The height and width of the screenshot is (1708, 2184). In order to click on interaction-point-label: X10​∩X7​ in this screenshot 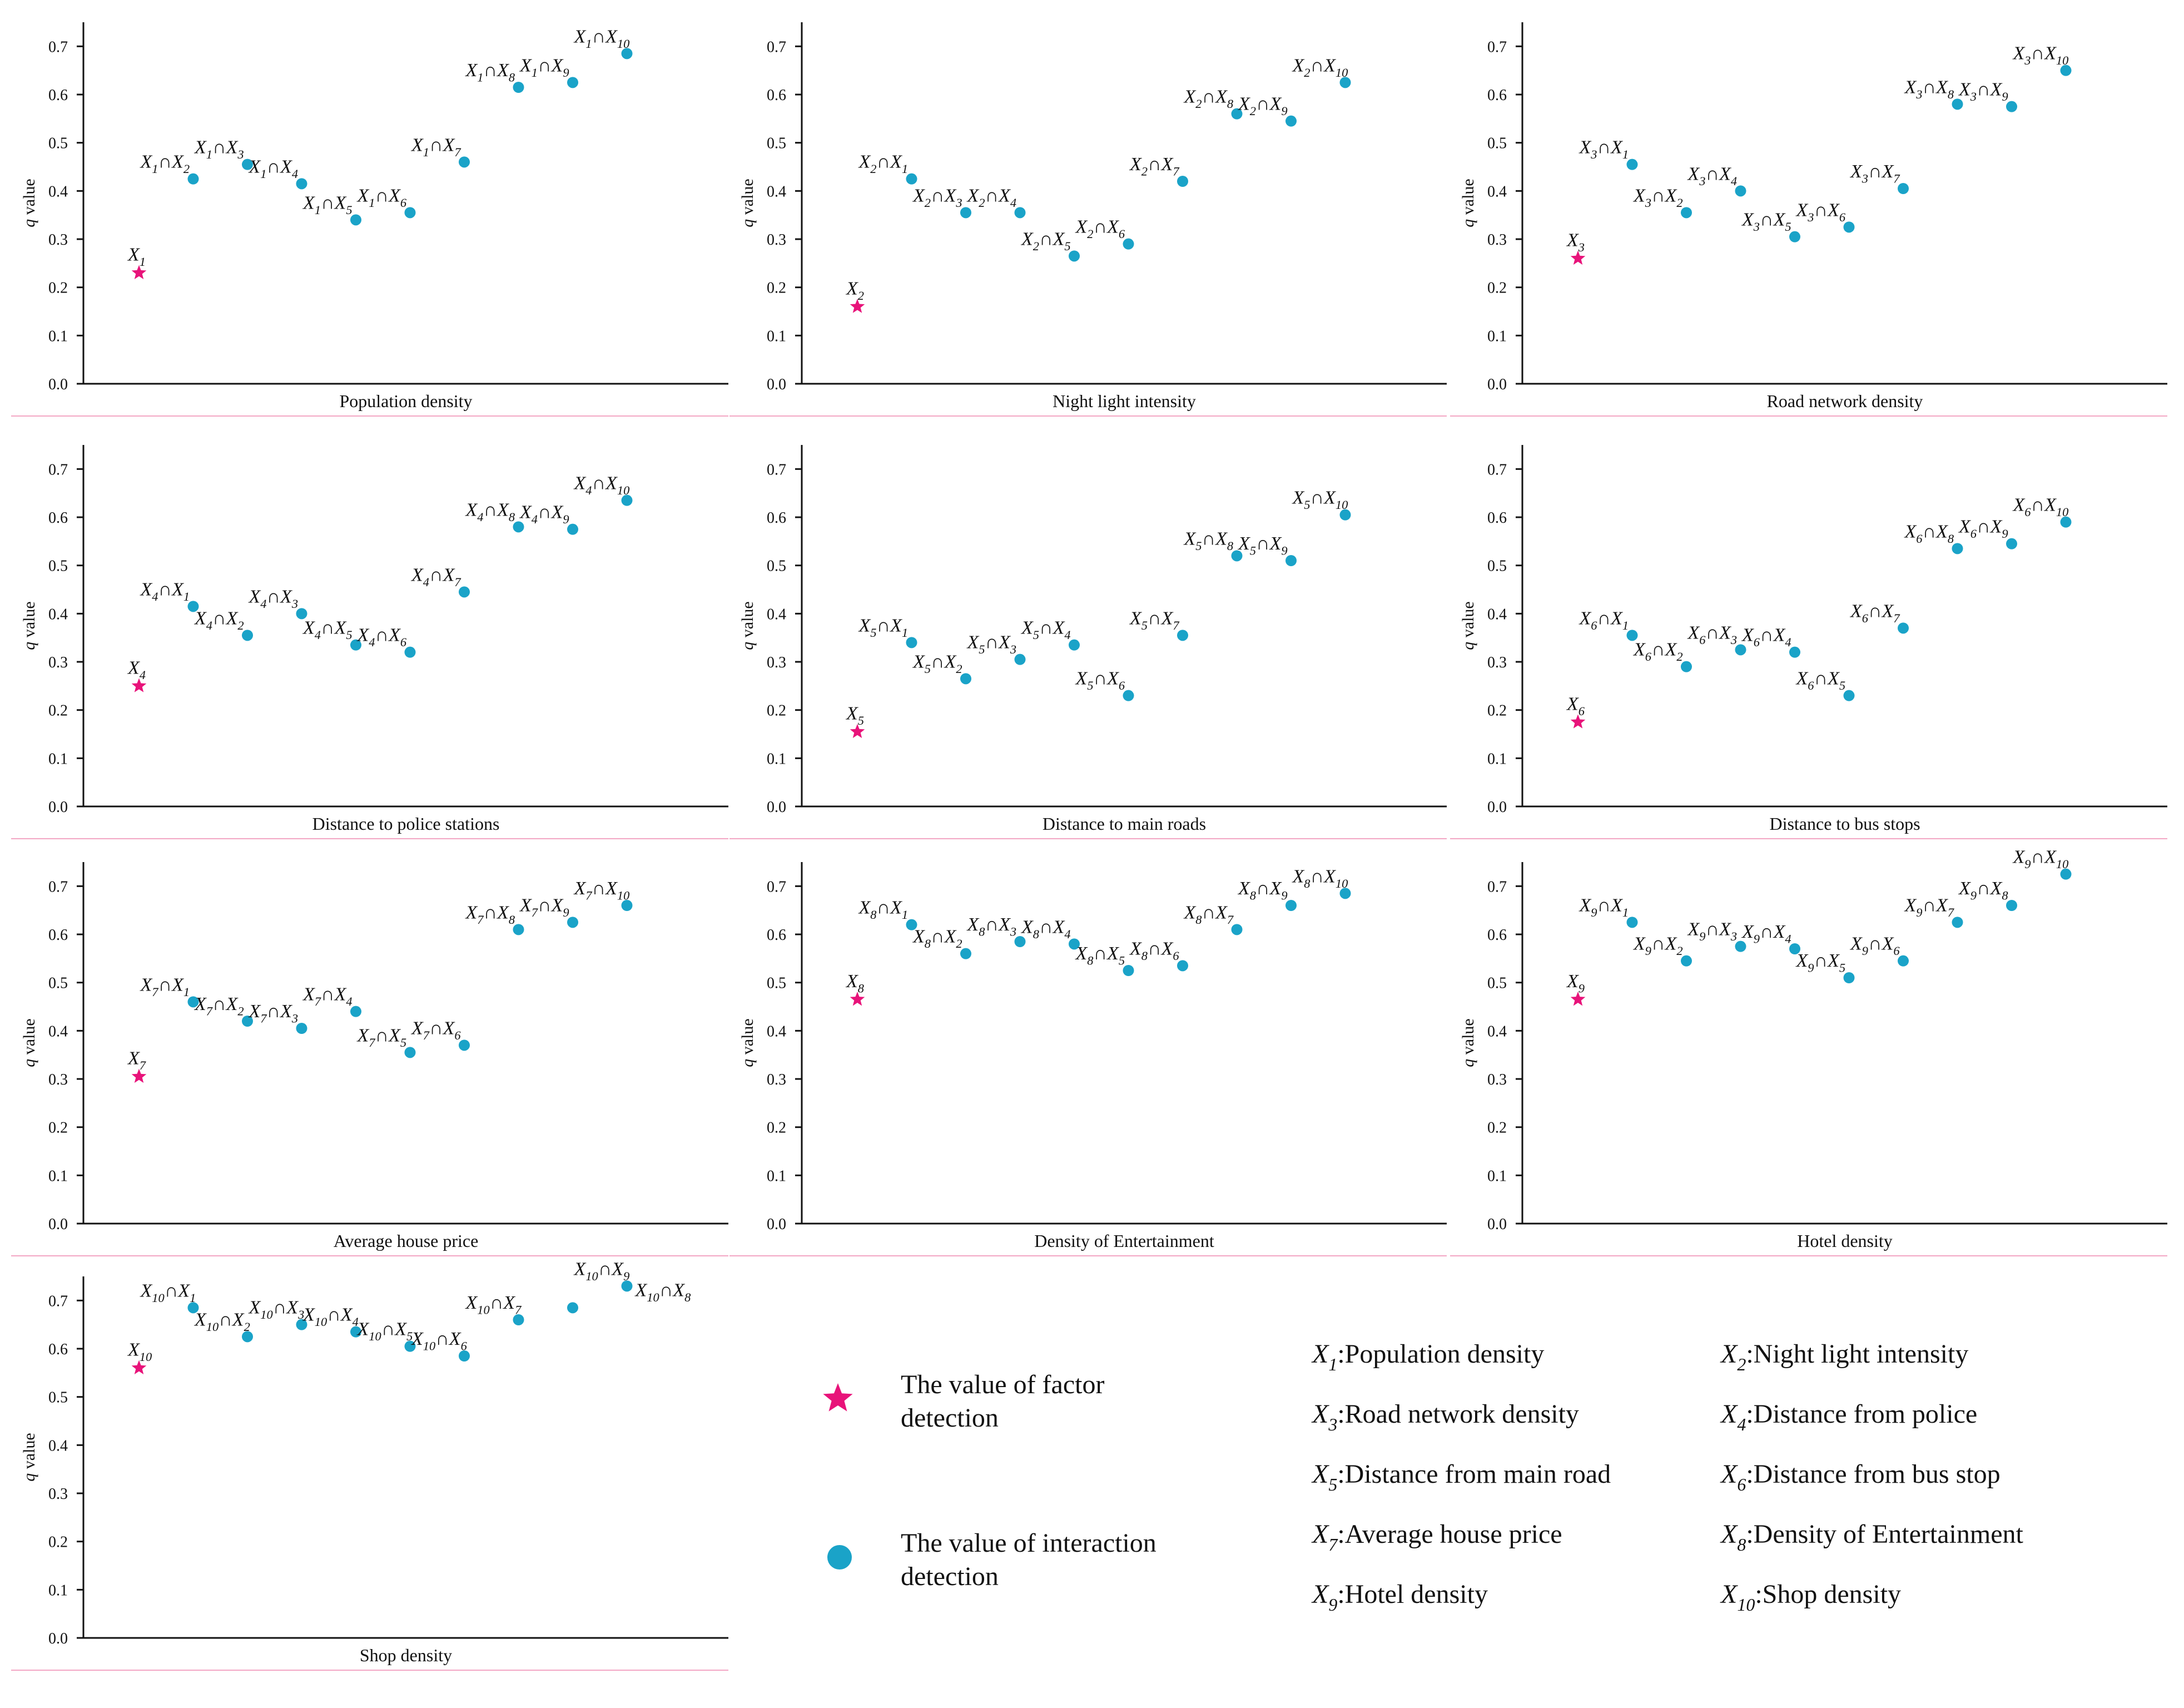, I will do `click(493, 1305)`.